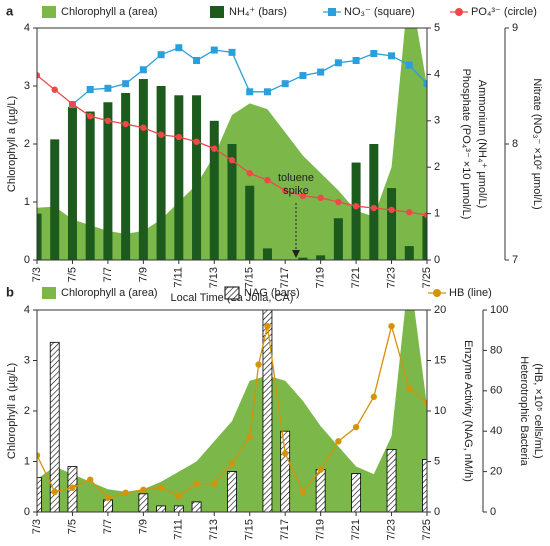 This screenshot has width=550, height=546. Describe the element at coordinates (143, 274) in the screenshot. I see `x-tick-label: 7/9` at that location.